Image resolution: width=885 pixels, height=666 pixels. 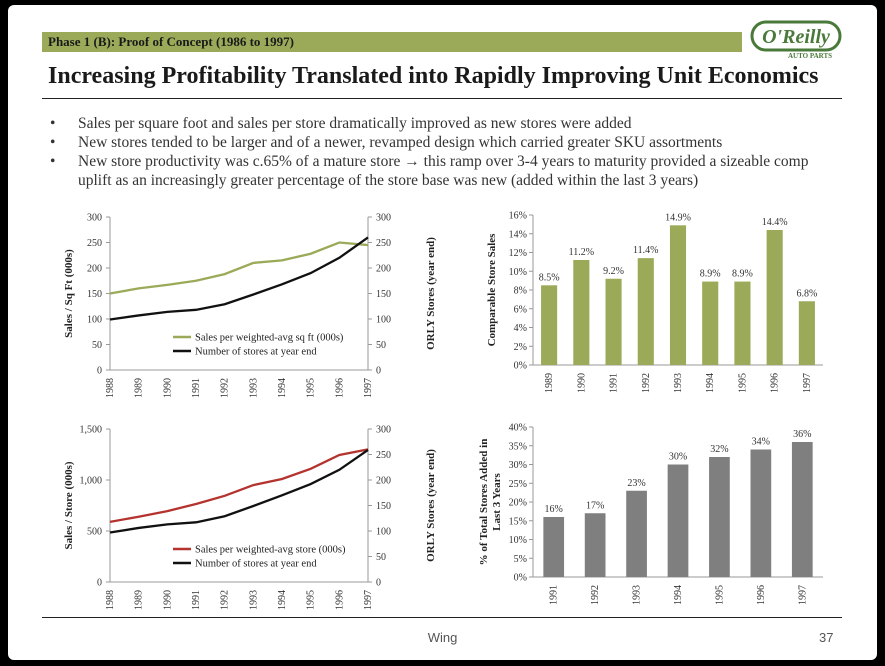 I want to click on bar-value-label: 23%, so click(x=636, y=483).